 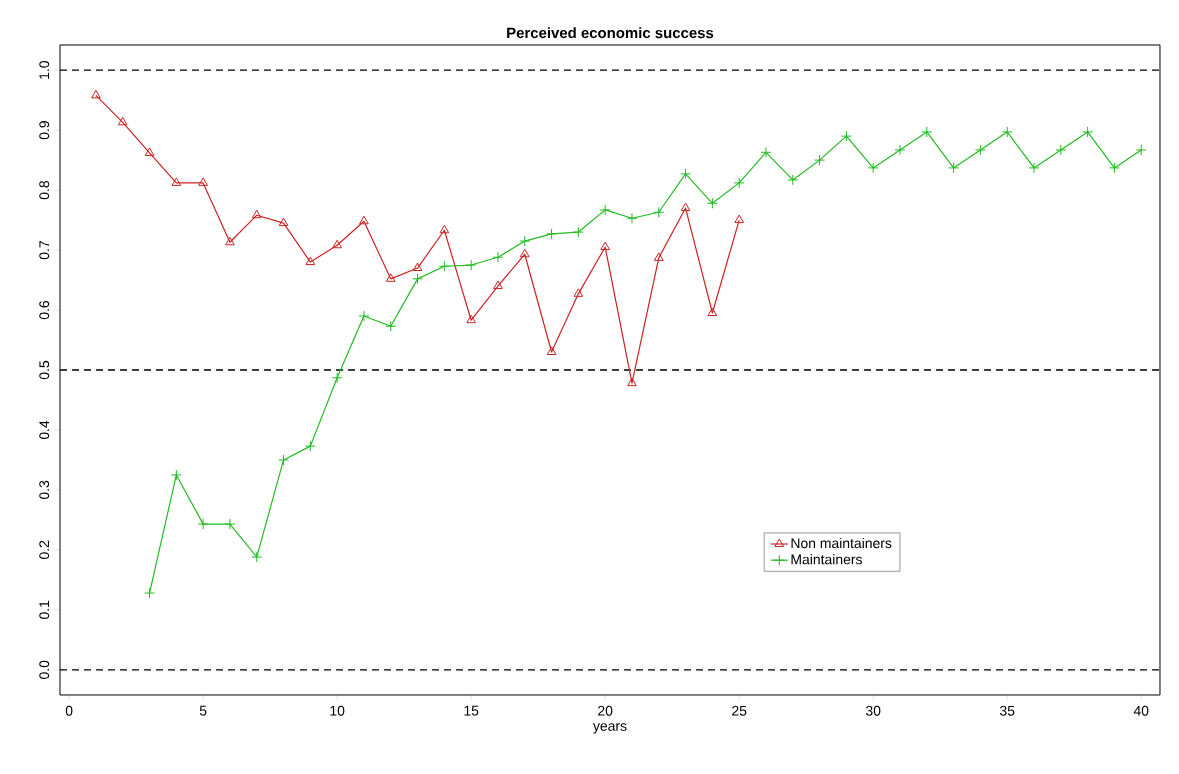 I want to click on y-tick-label: 0.0, so click(x=44, y=669).